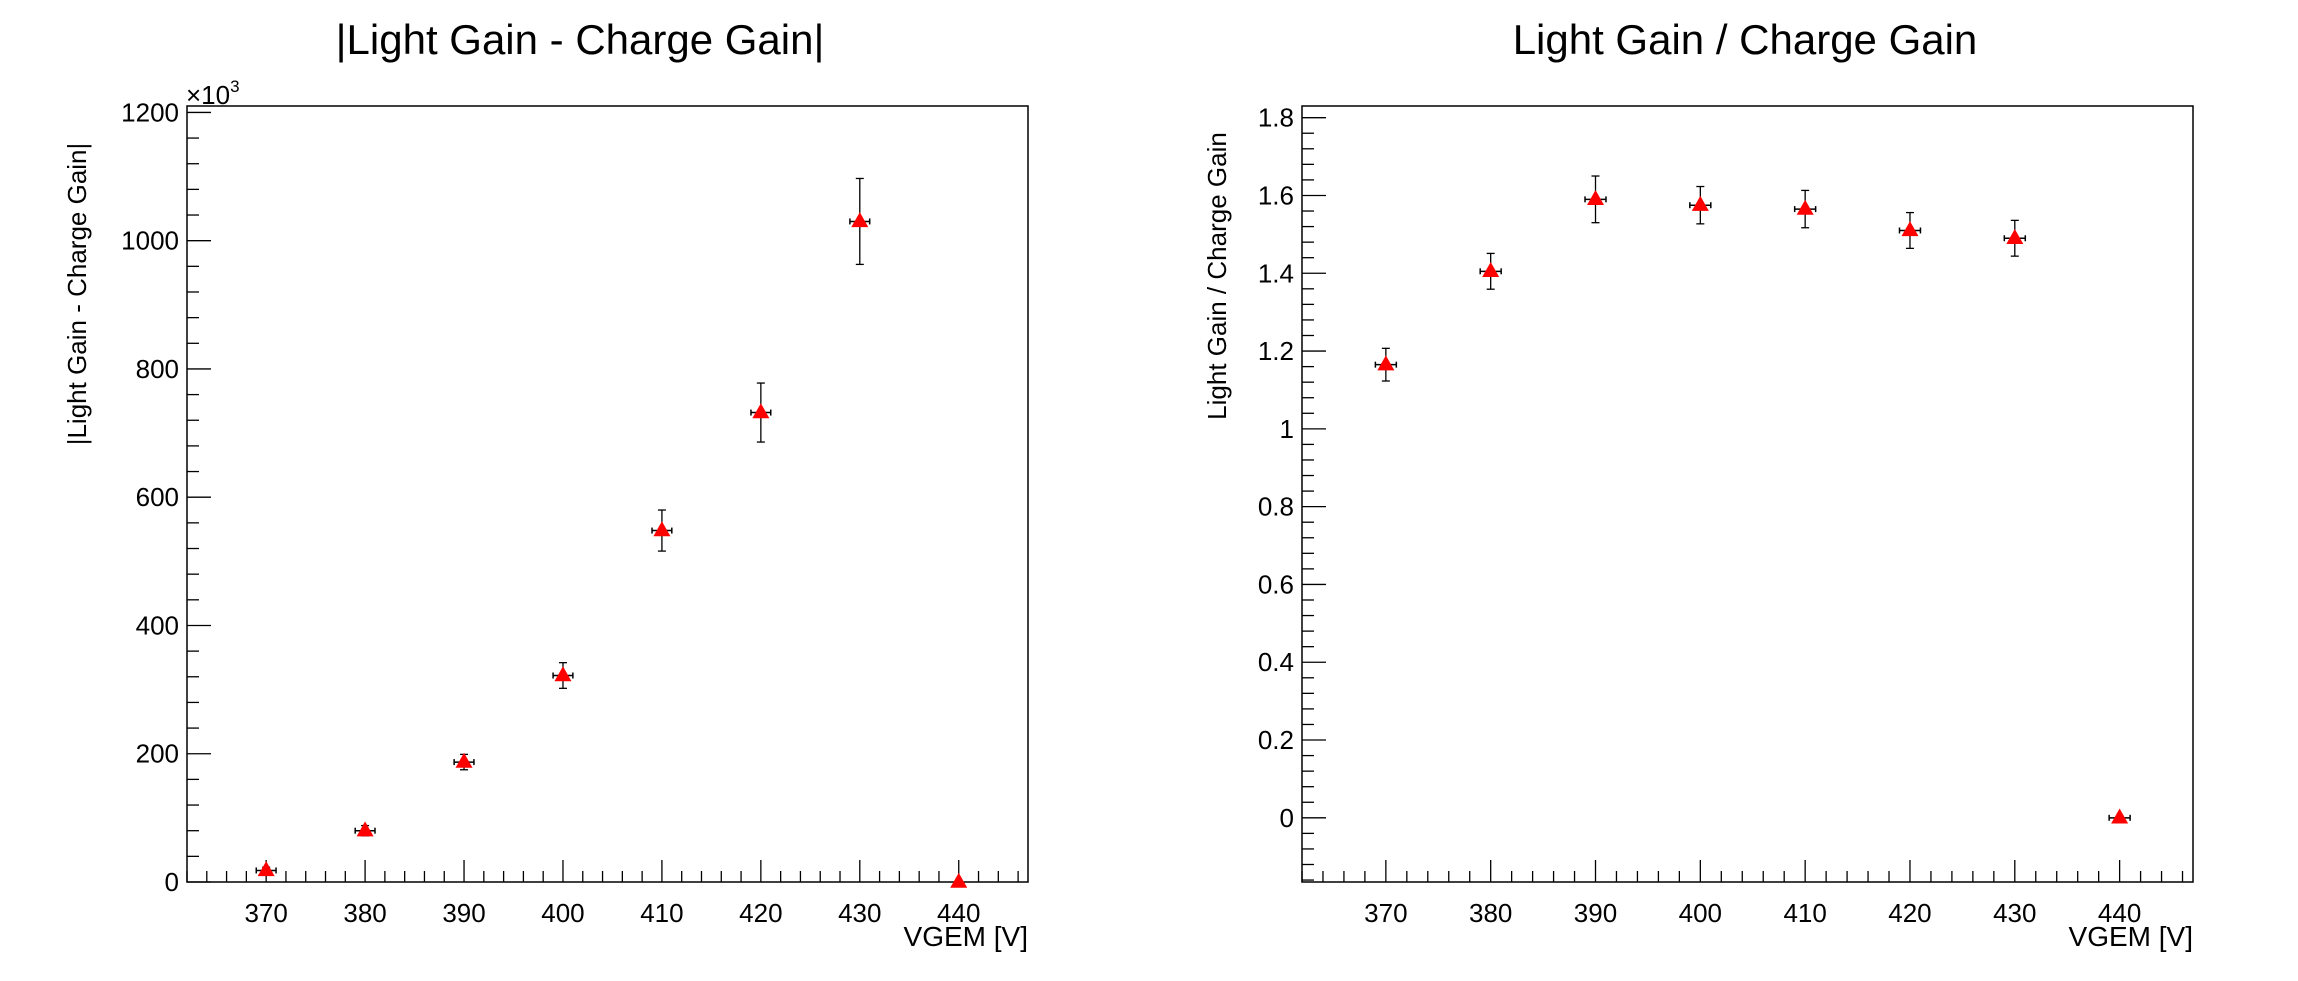  Describe the element at coordinates (1742, 894) in the screenshot. I see `chart-right-x-ticks: 370 380 390 400 410 420 430 440` at that location.